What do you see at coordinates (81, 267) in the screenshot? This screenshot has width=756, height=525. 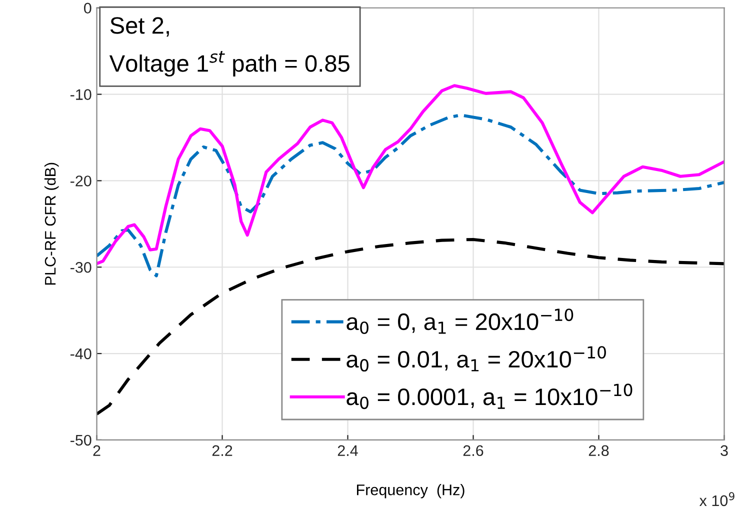 I see `y-tick-label: -30` at bounding box center [81, 267].